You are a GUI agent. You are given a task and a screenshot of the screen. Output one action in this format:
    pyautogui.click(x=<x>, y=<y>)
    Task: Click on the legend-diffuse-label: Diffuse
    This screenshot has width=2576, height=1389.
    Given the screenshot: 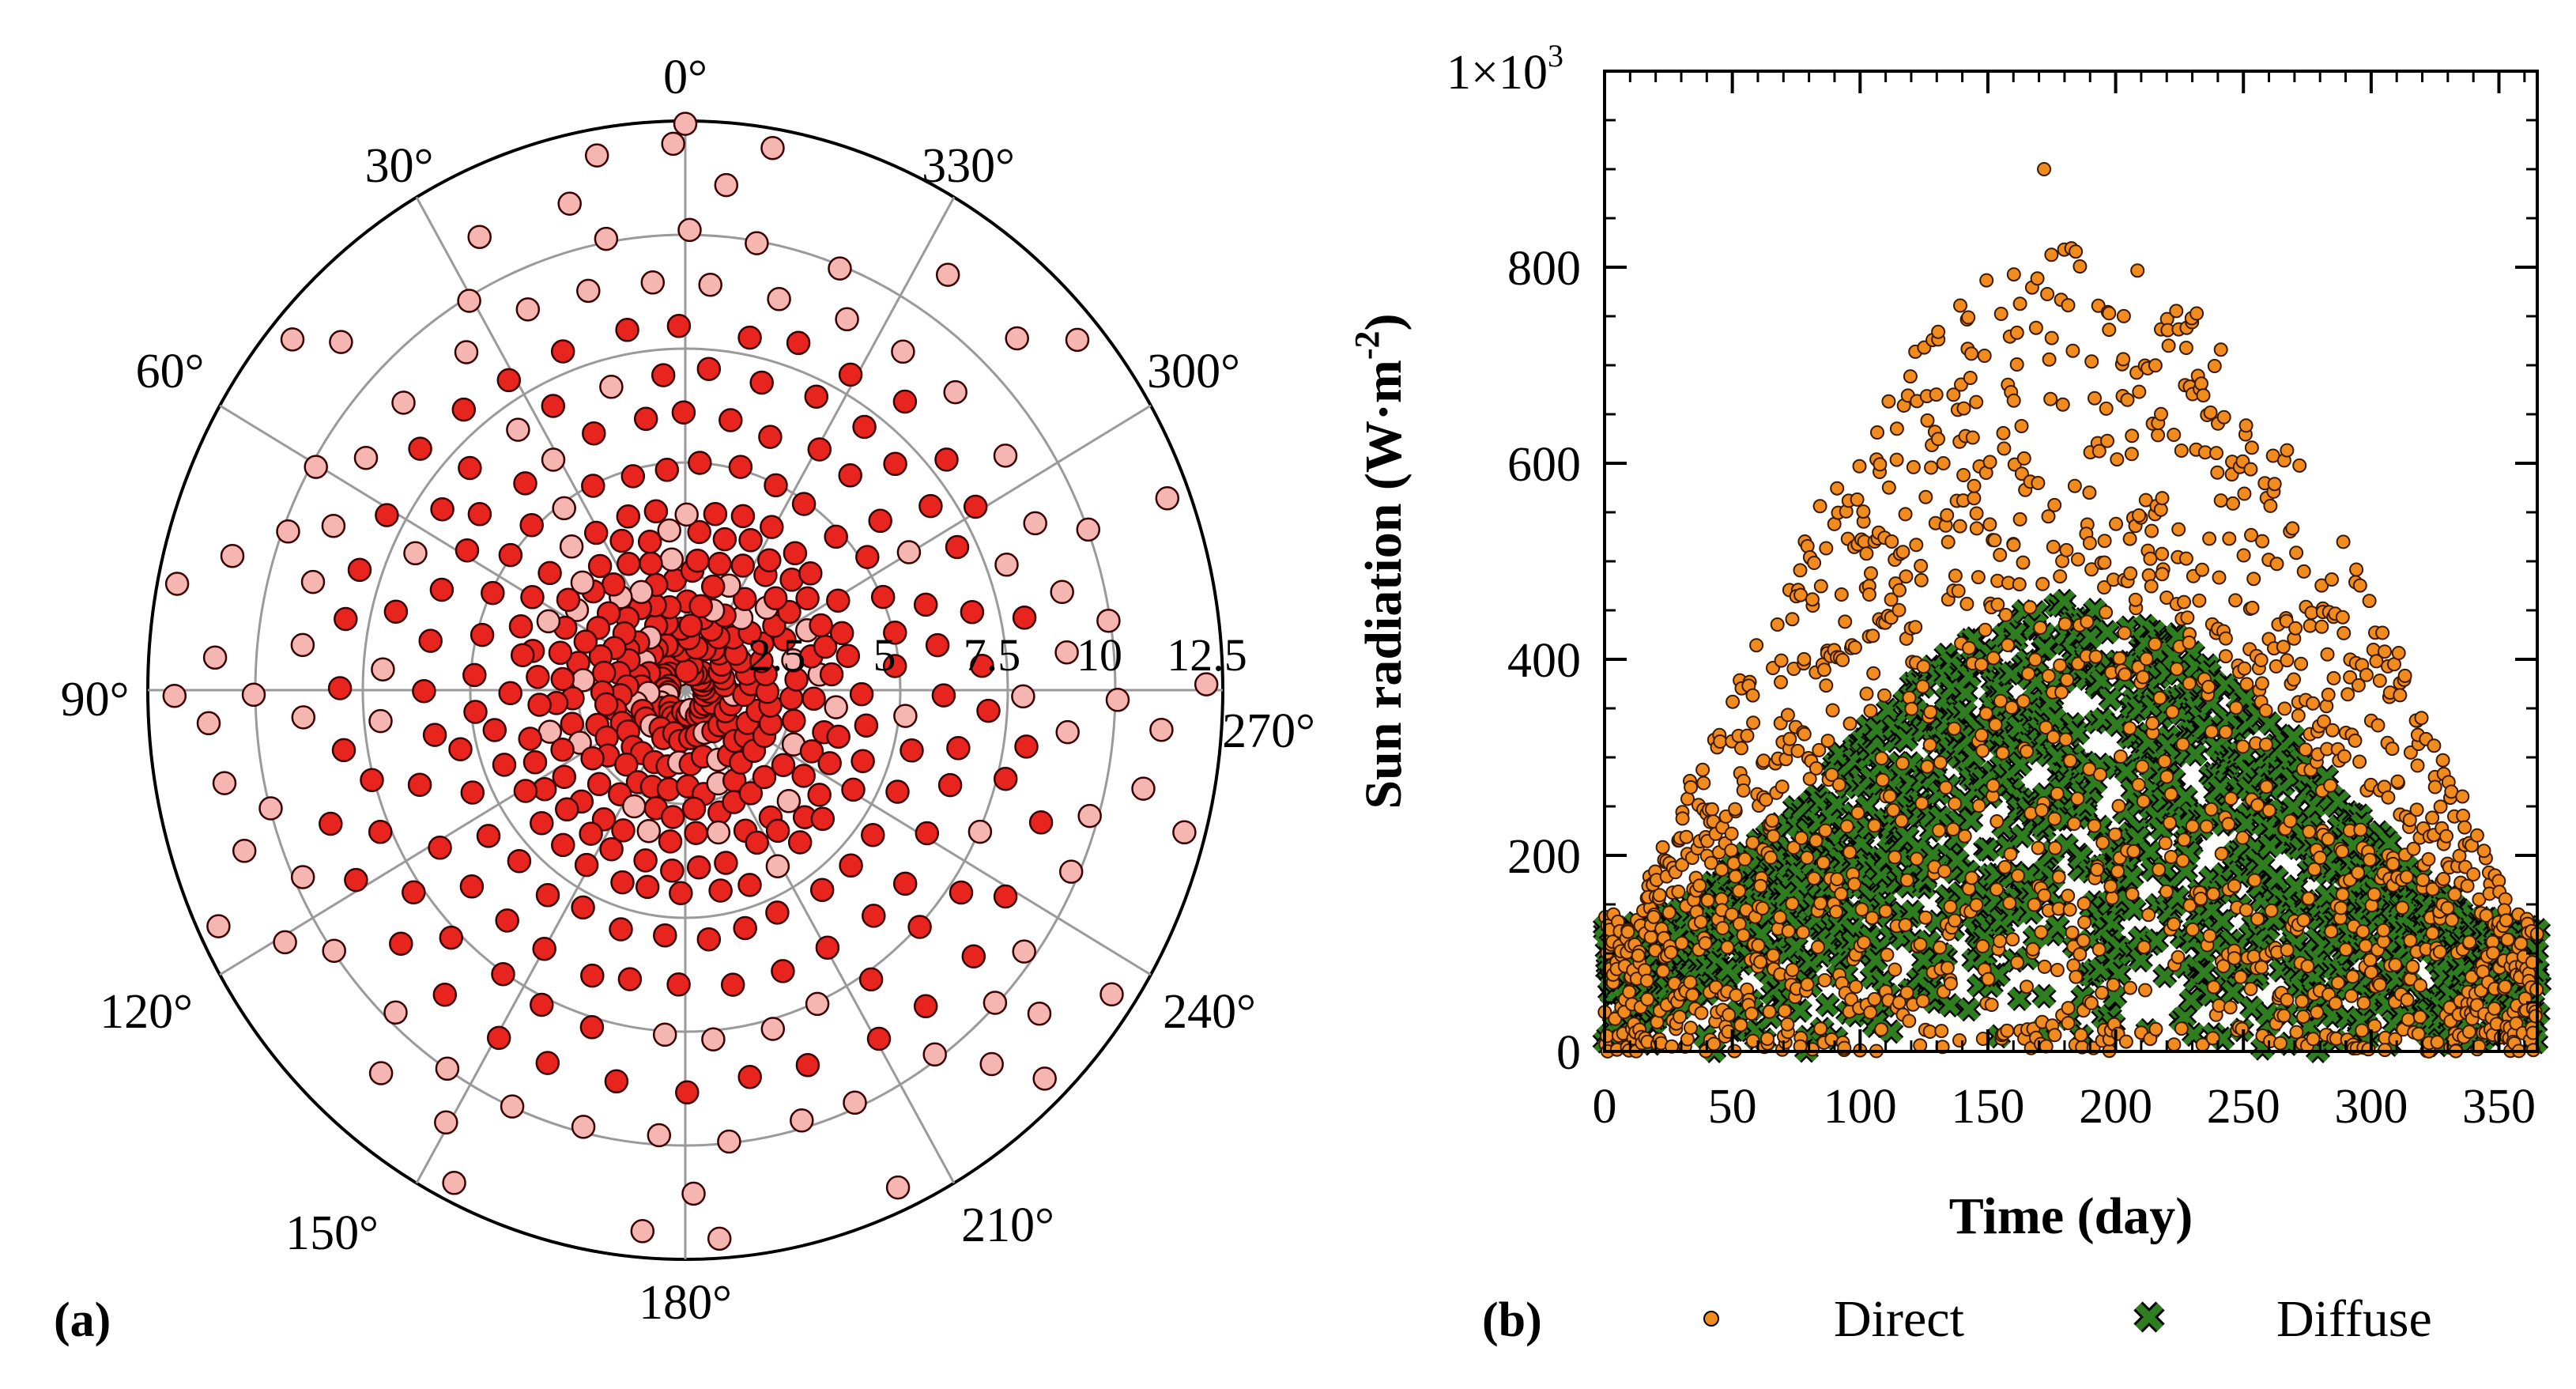 What is the action you would take?
    pyautogui.click(x=2354, y=1319)
    